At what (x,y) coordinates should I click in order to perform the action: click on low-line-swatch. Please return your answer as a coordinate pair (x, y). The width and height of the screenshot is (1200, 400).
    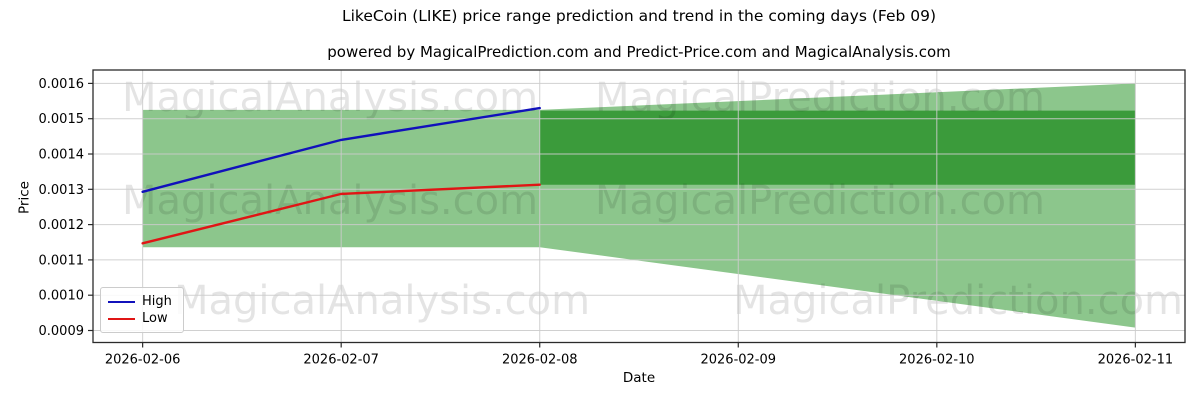
    Looking at the image, I should click on (121, 318).